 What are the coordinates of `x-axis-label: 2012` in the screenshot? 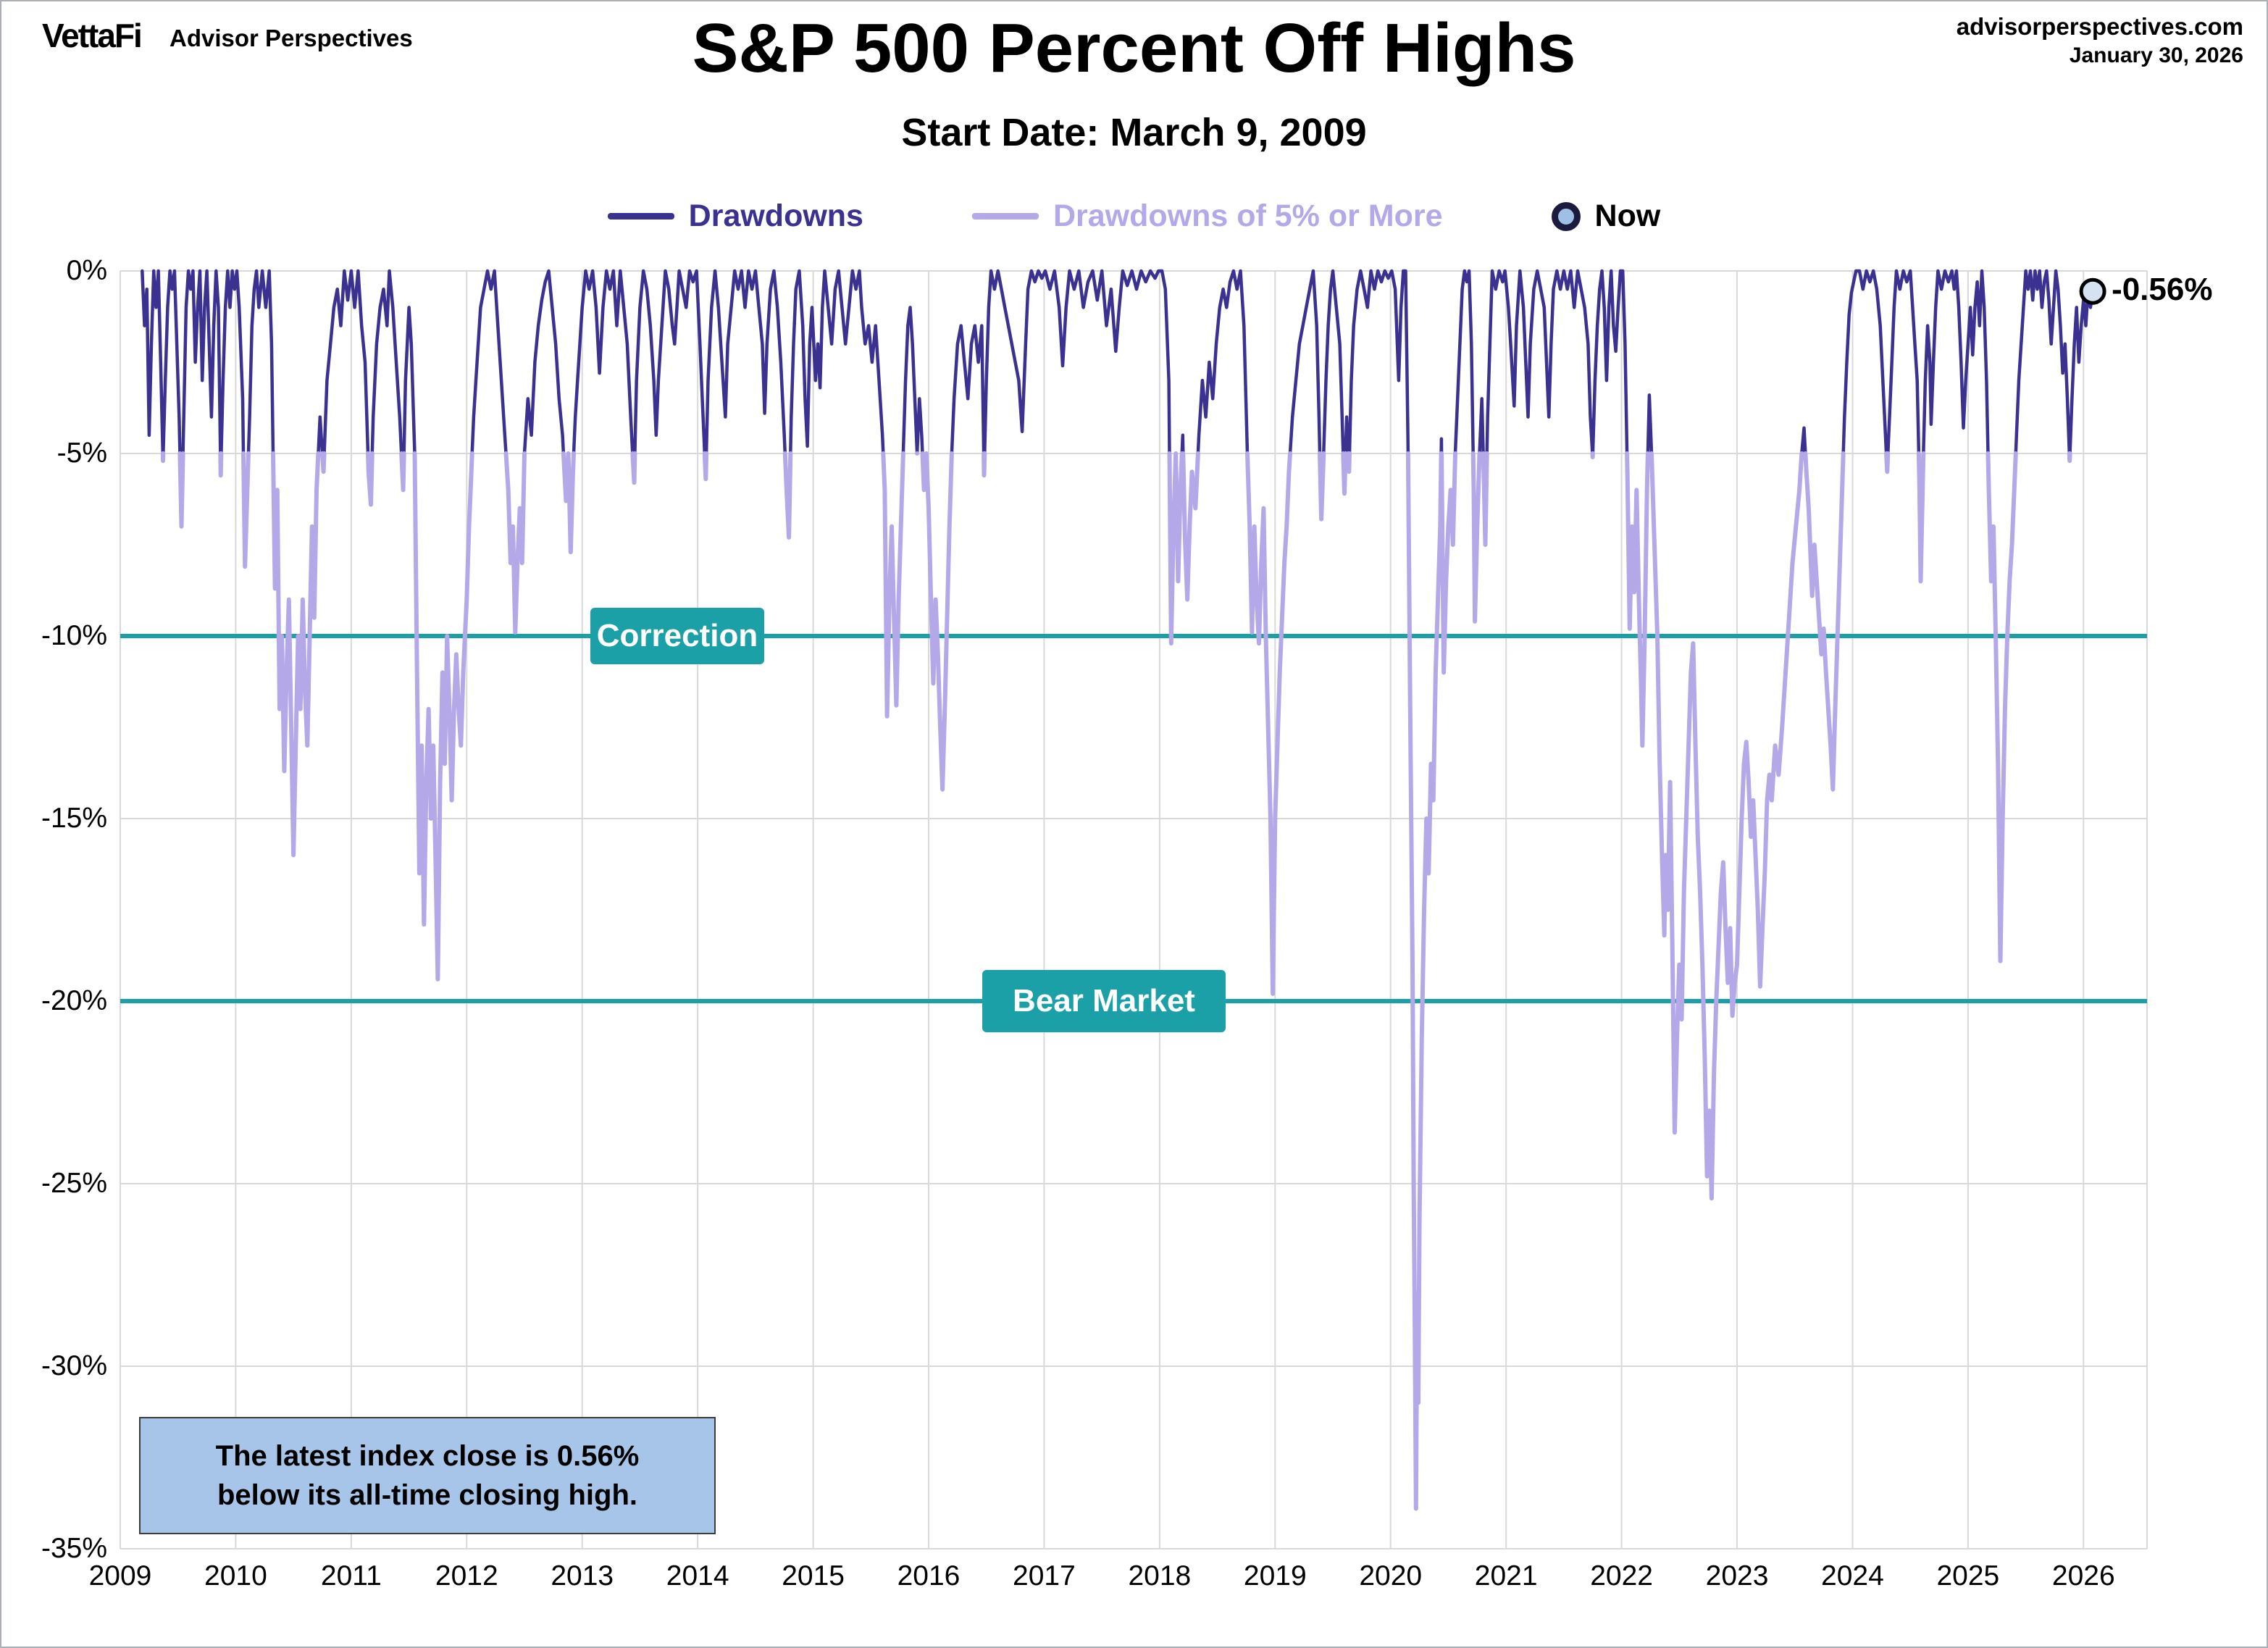 It's located at (467, 1575).